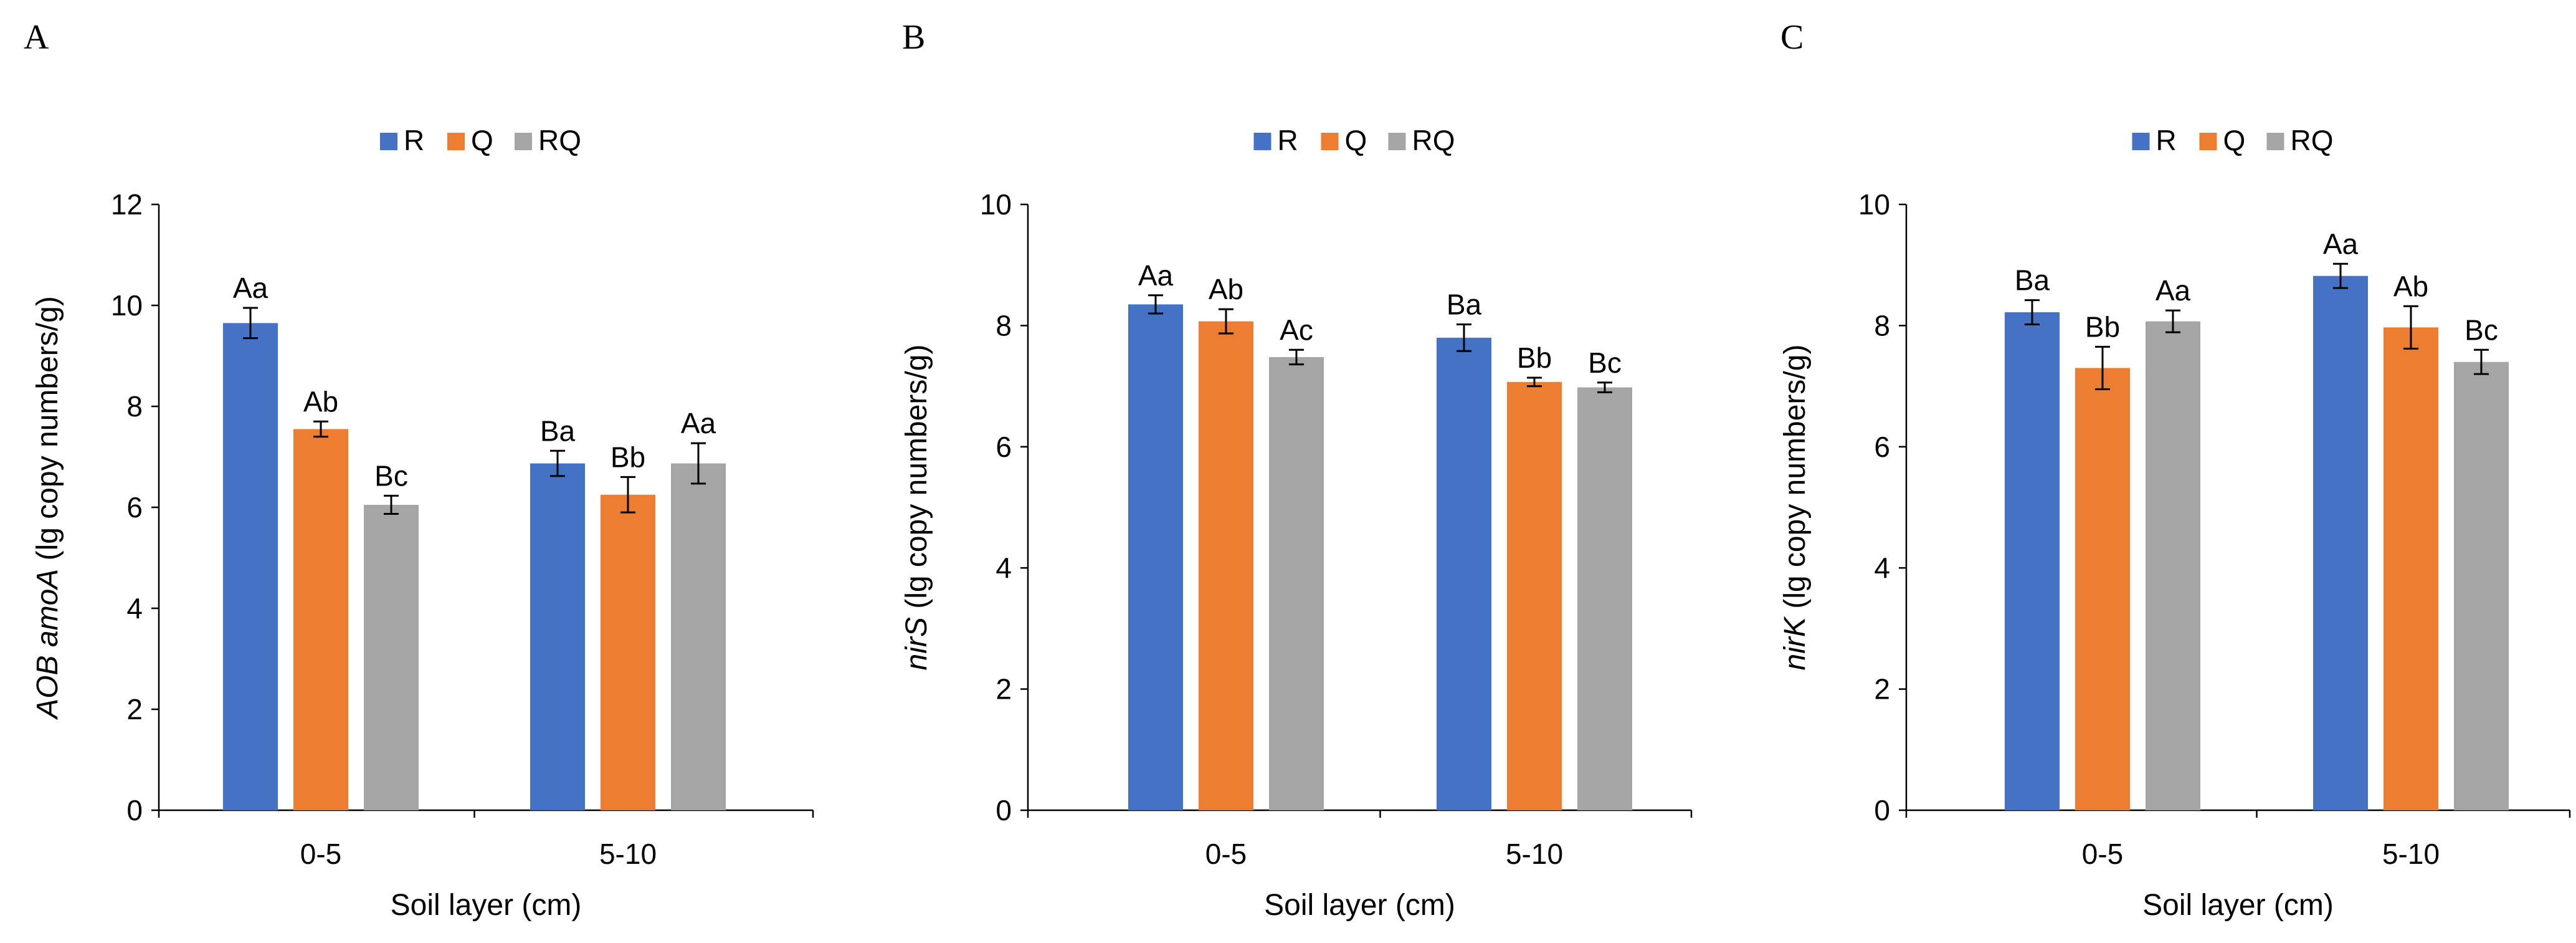  I want to click on panel-letter: A, so click(36, 38).